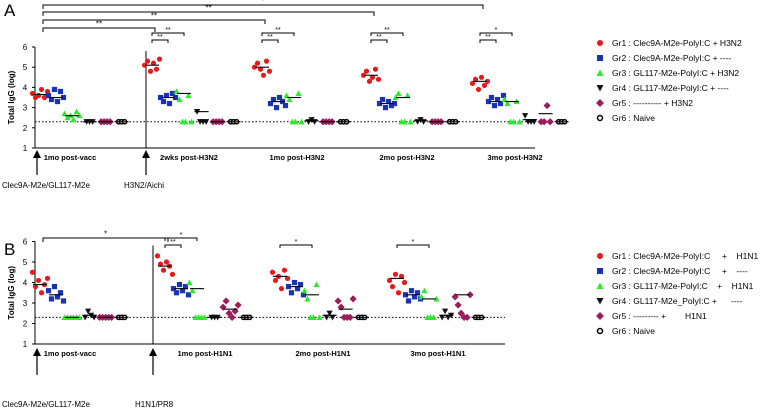 The height and width of the screenshot is (411, 764). Describe the element at coordinates (181, 235) in the screenshot. I see `panel-b-local-significance: *` at that location.